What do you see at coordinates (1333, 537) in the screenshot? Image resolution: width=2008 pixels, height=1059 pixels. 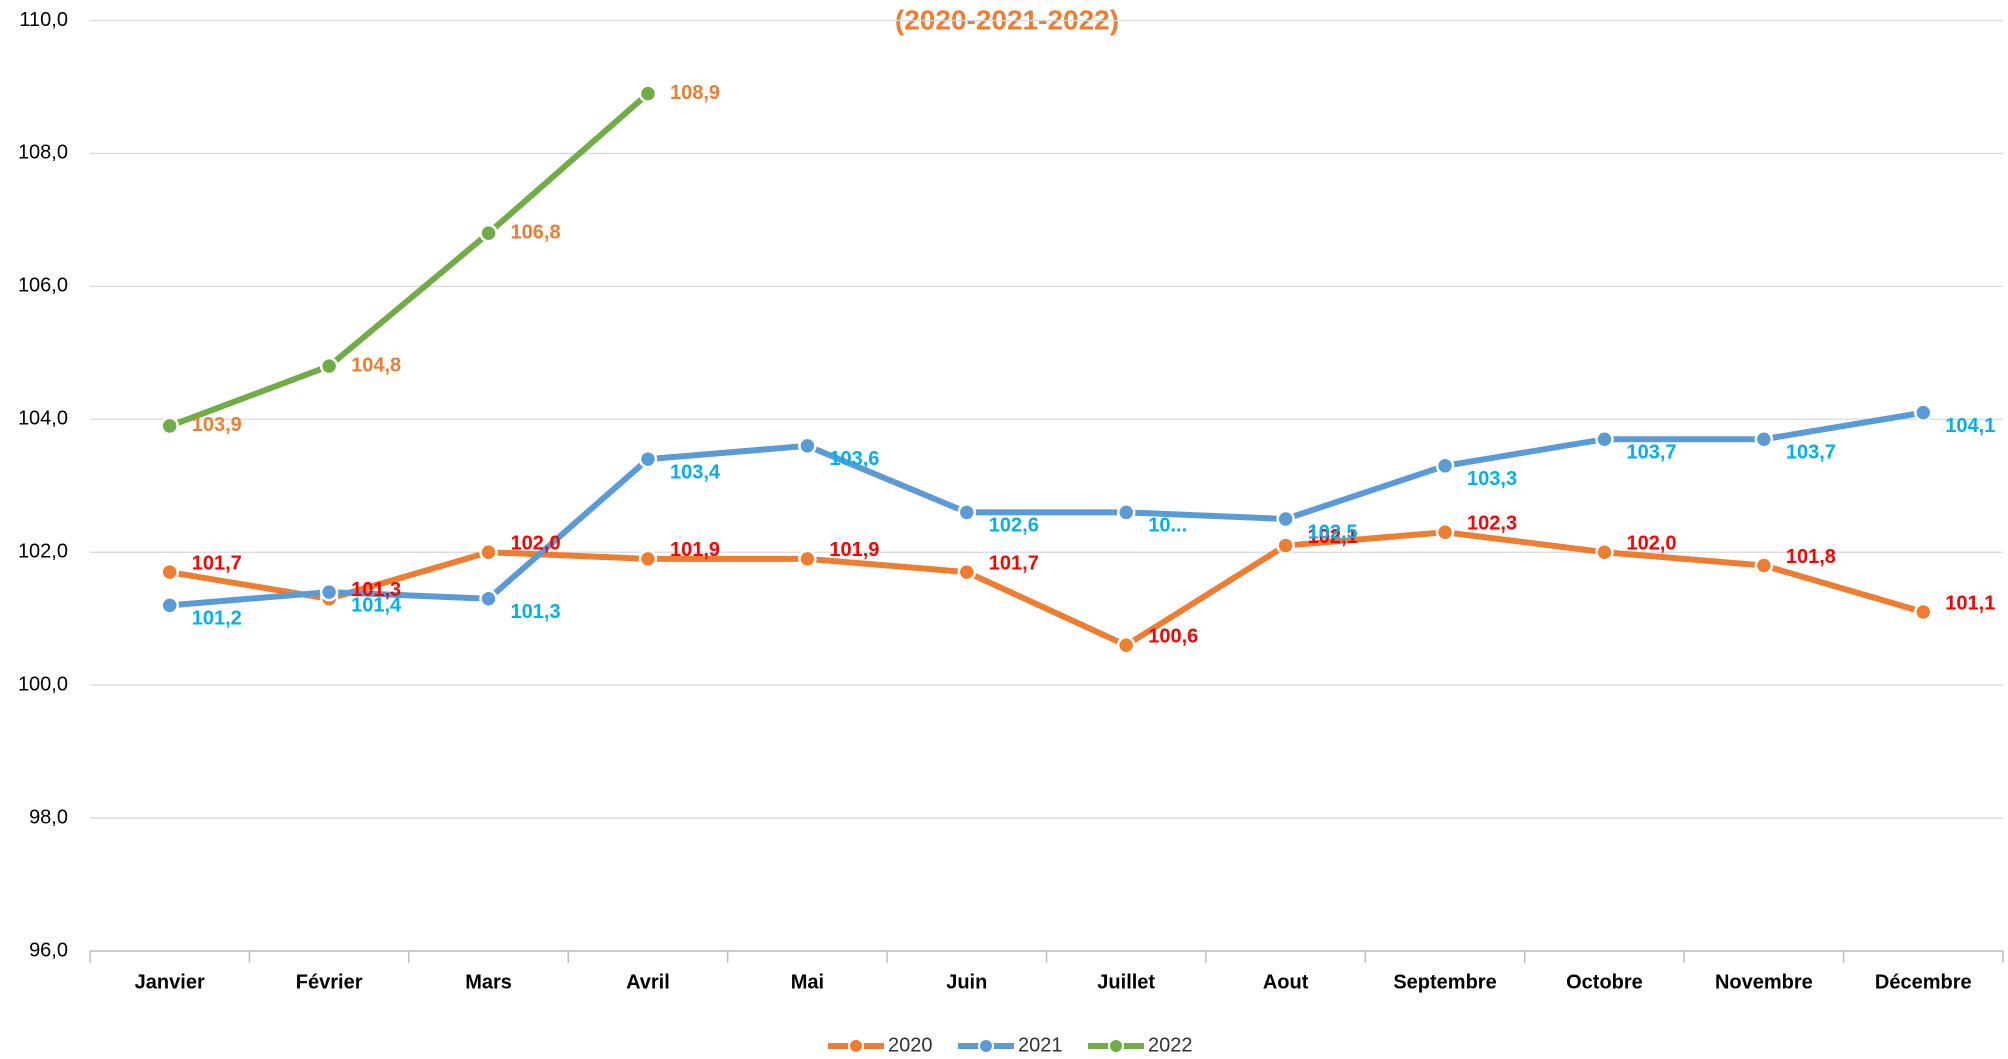 I see `data-label: 102,1` at bounding box center [1333, 537].